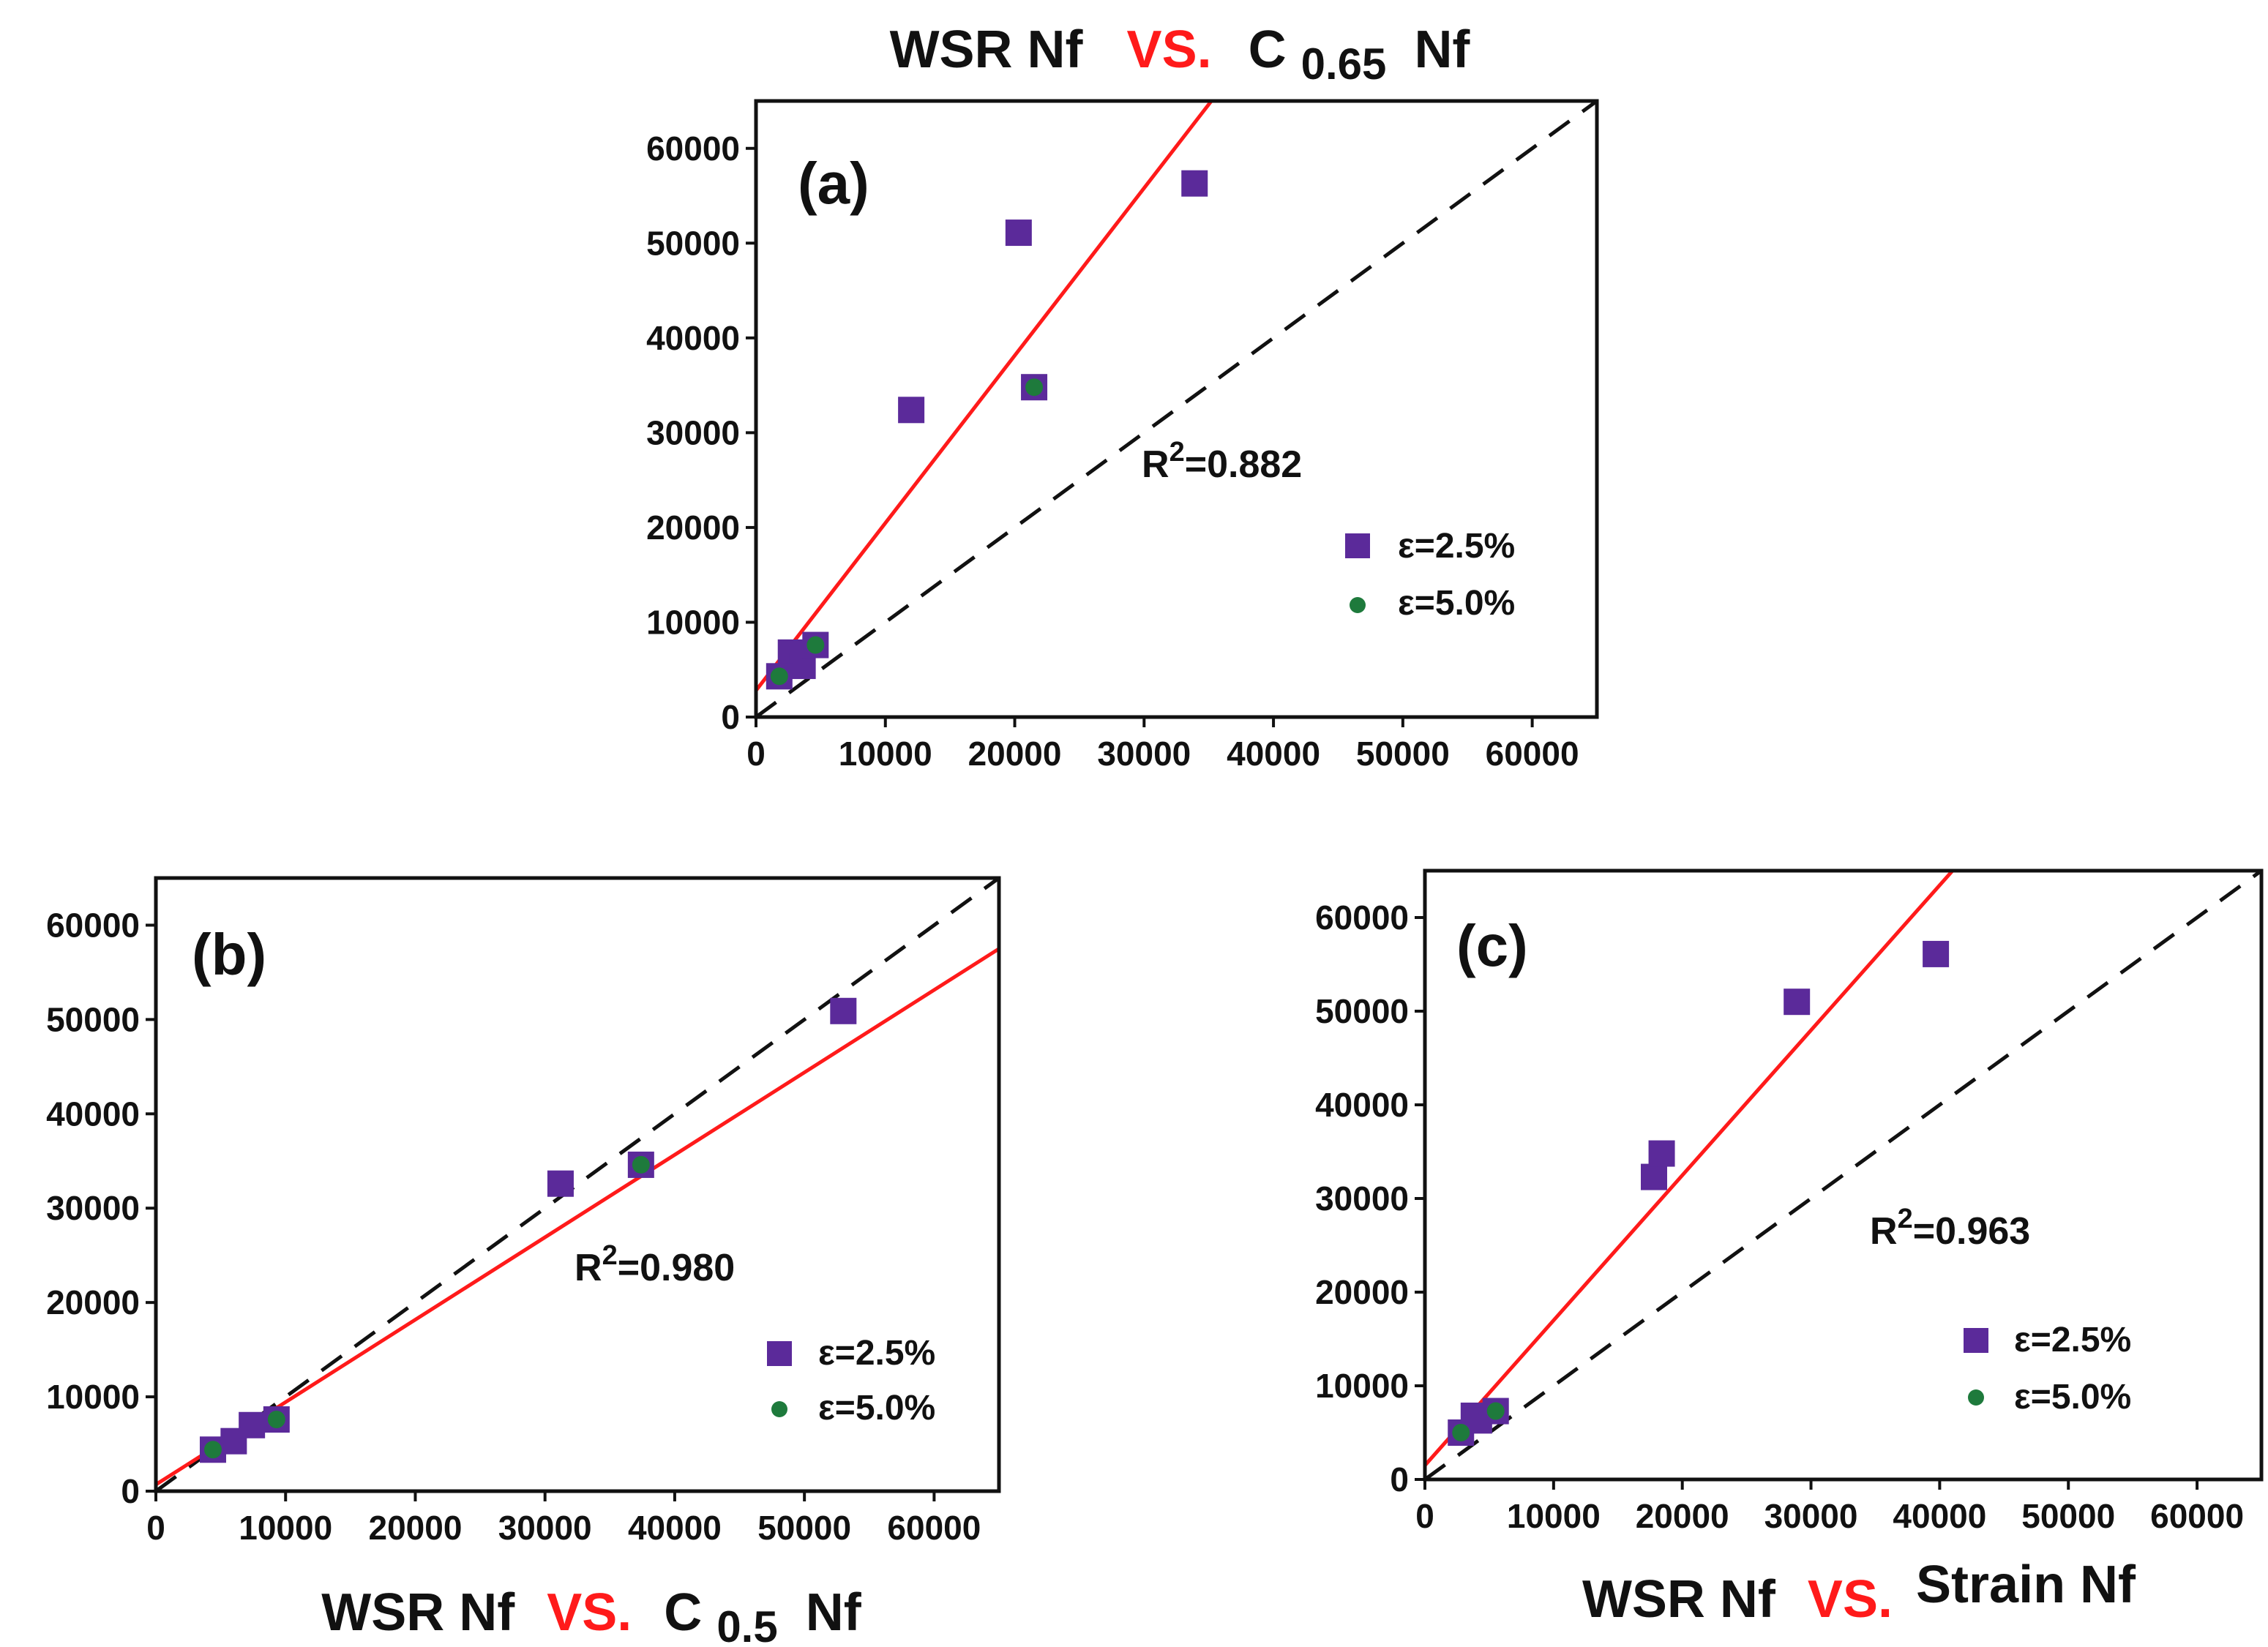 The height and width of the screenshot is (1647, 2268). Describe the element at coordinates (577, 1217) in the screenshot. I see `panel-b-fit-line` at that location.